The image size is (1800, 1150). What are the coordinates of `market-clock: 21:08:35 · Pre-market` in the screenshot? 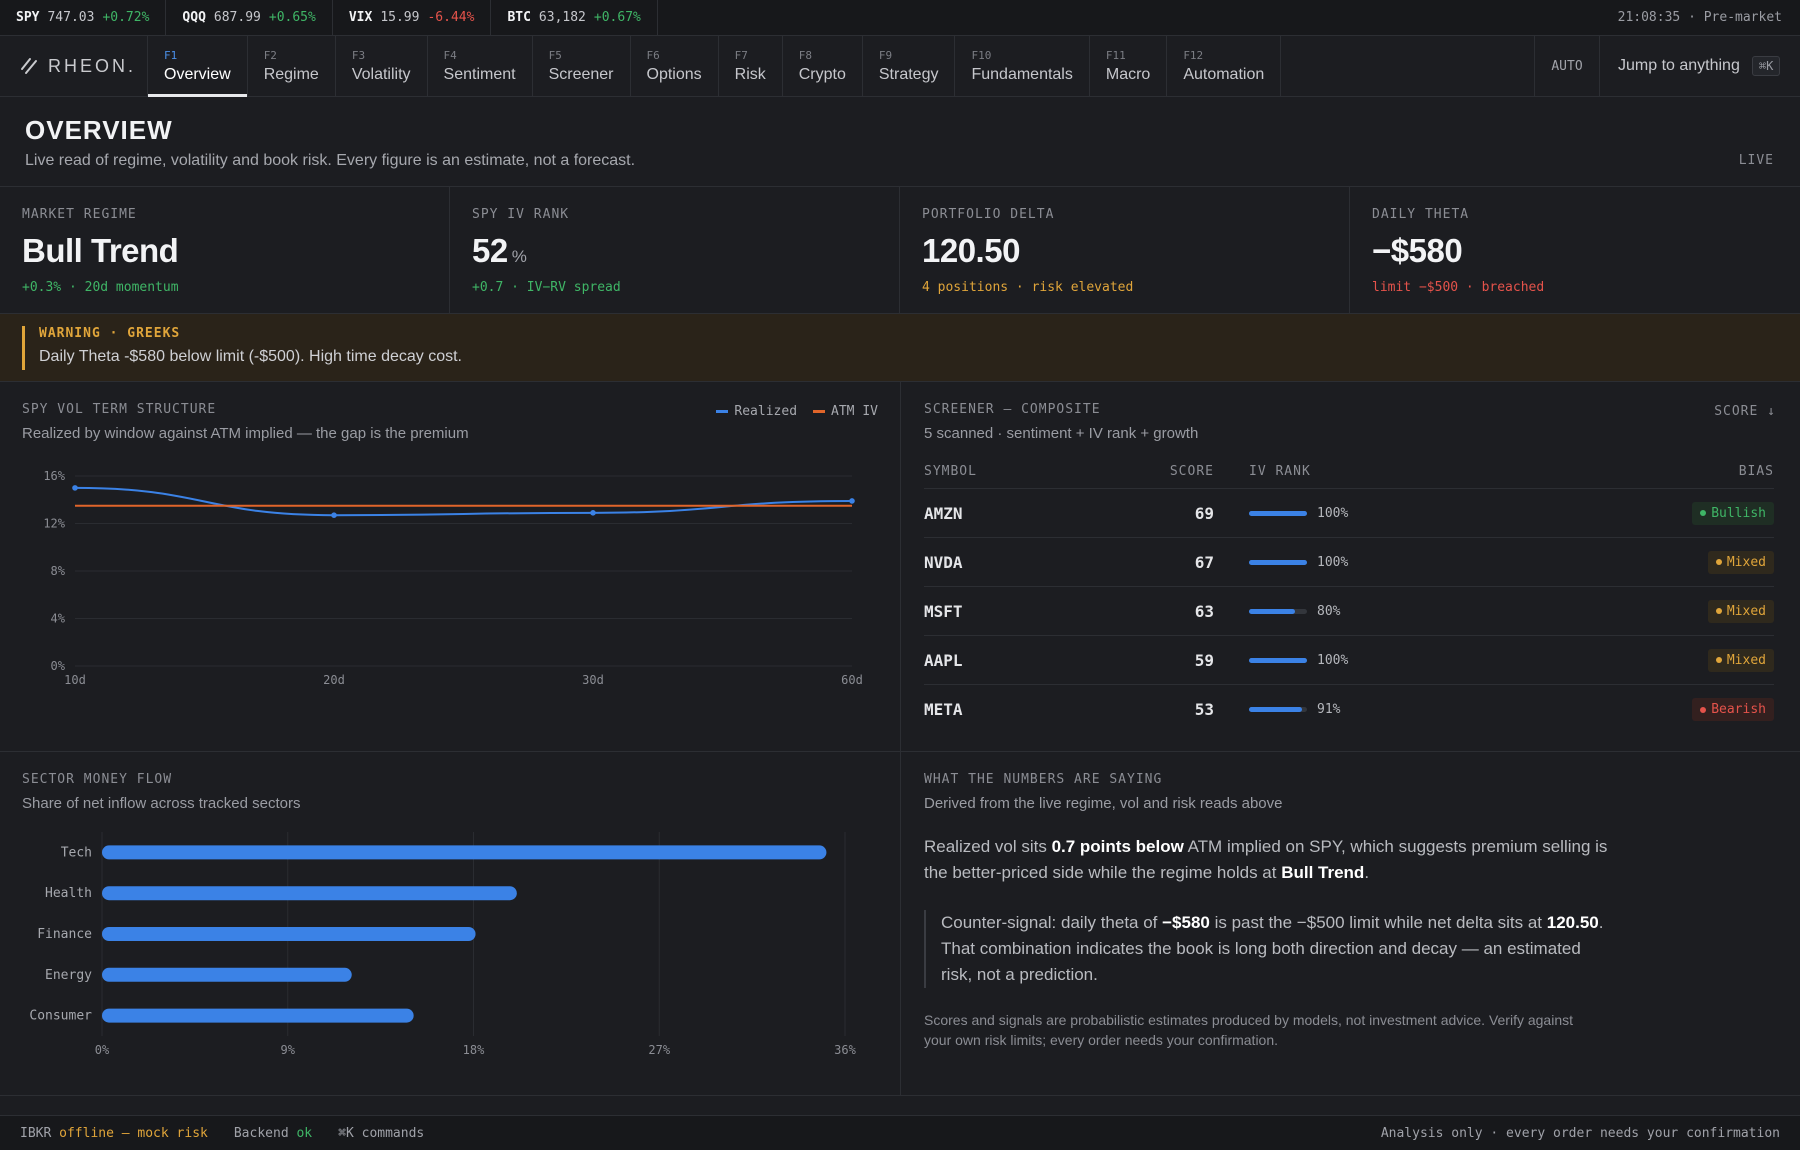 It's located at (1699, 17).